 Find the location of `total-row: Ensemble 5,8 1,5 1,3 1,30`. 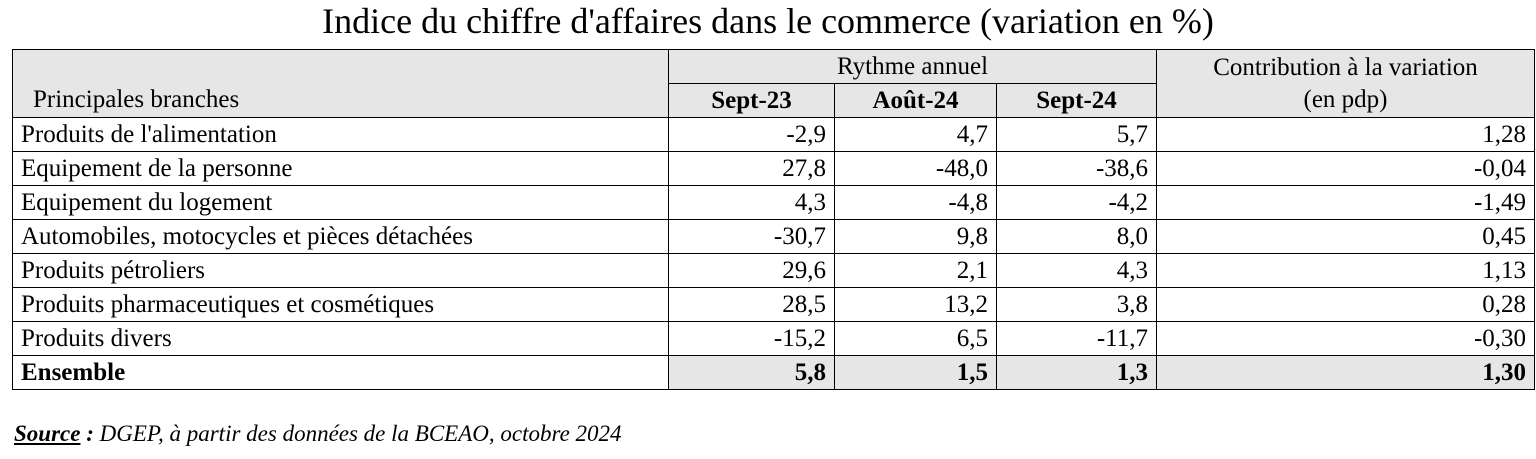

total-row: Ensemble 5,8 1,5 1,3 1,30 is located at coordinates (774, 372).